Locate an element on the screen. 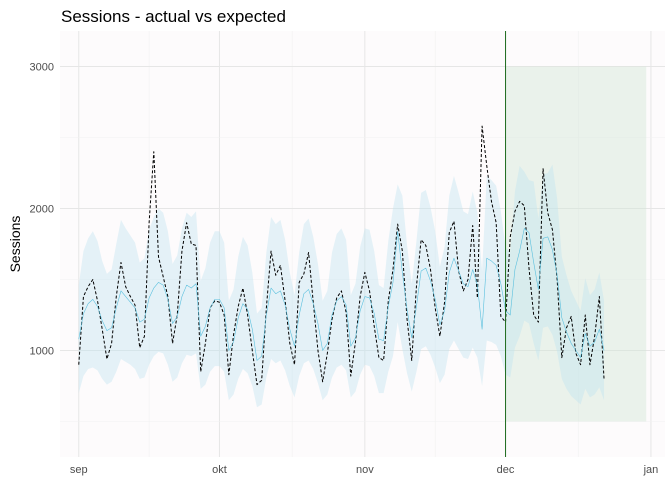  y-axis-ticks: 1000 2000 3000 is located at coordinates (42, 210).